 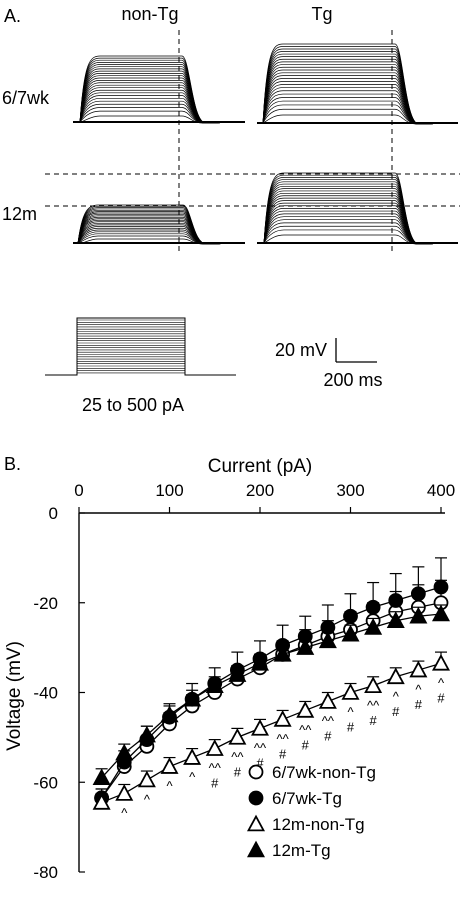 What do you see at coordinates (53, 513) in the screenshot?
I see `y-tick-label: 0` at bounding box center [53, 513].